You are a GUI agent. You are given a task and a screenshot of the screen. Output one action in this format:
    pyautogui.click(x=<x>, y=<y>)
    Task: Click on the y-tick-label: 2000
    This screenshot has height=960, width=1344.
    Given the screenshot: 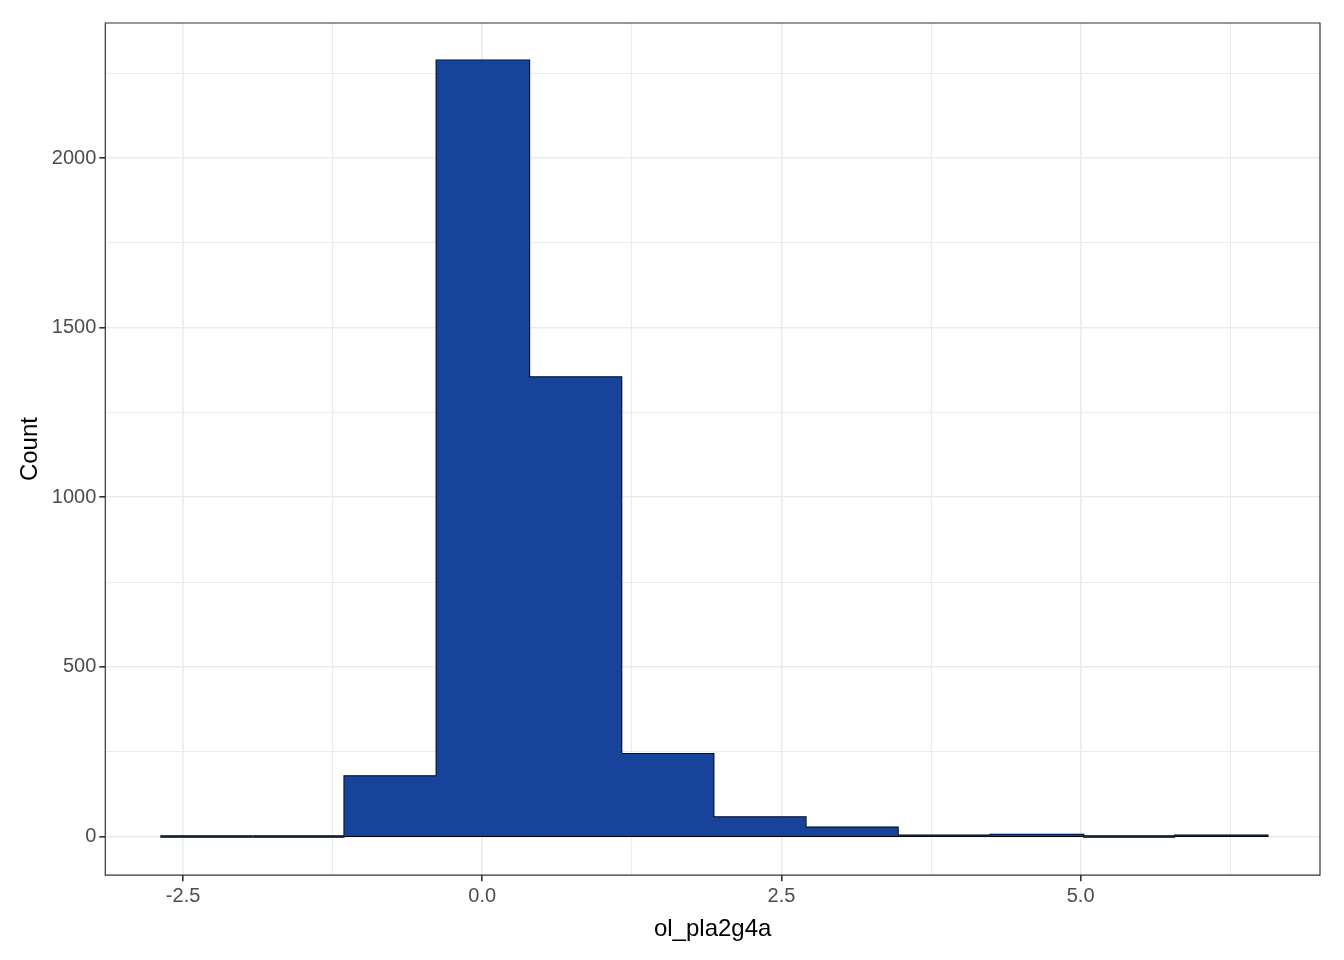 What is the action you would take?
    pyautogui.click(x=74, y=156)
    